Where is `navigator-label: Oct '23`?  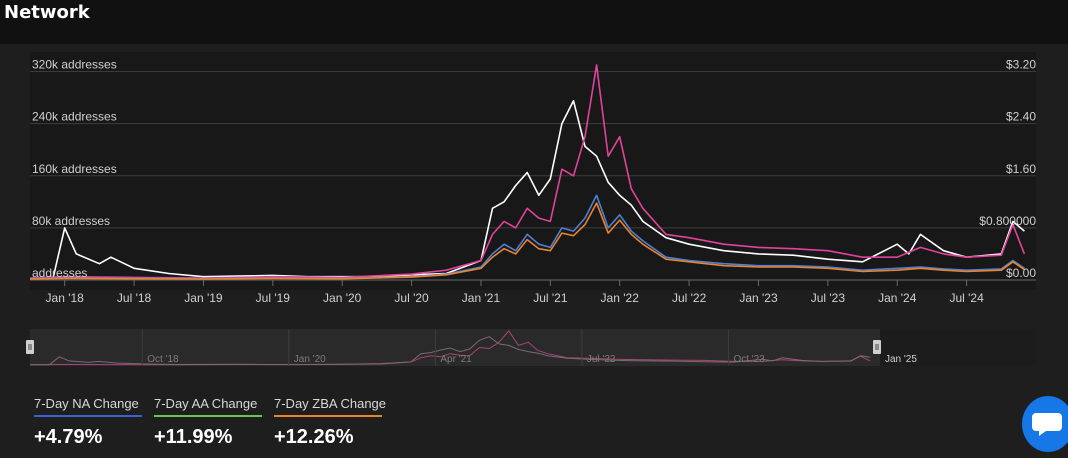
navigator-label: Oct '23 is located at coordinates (749, 359).